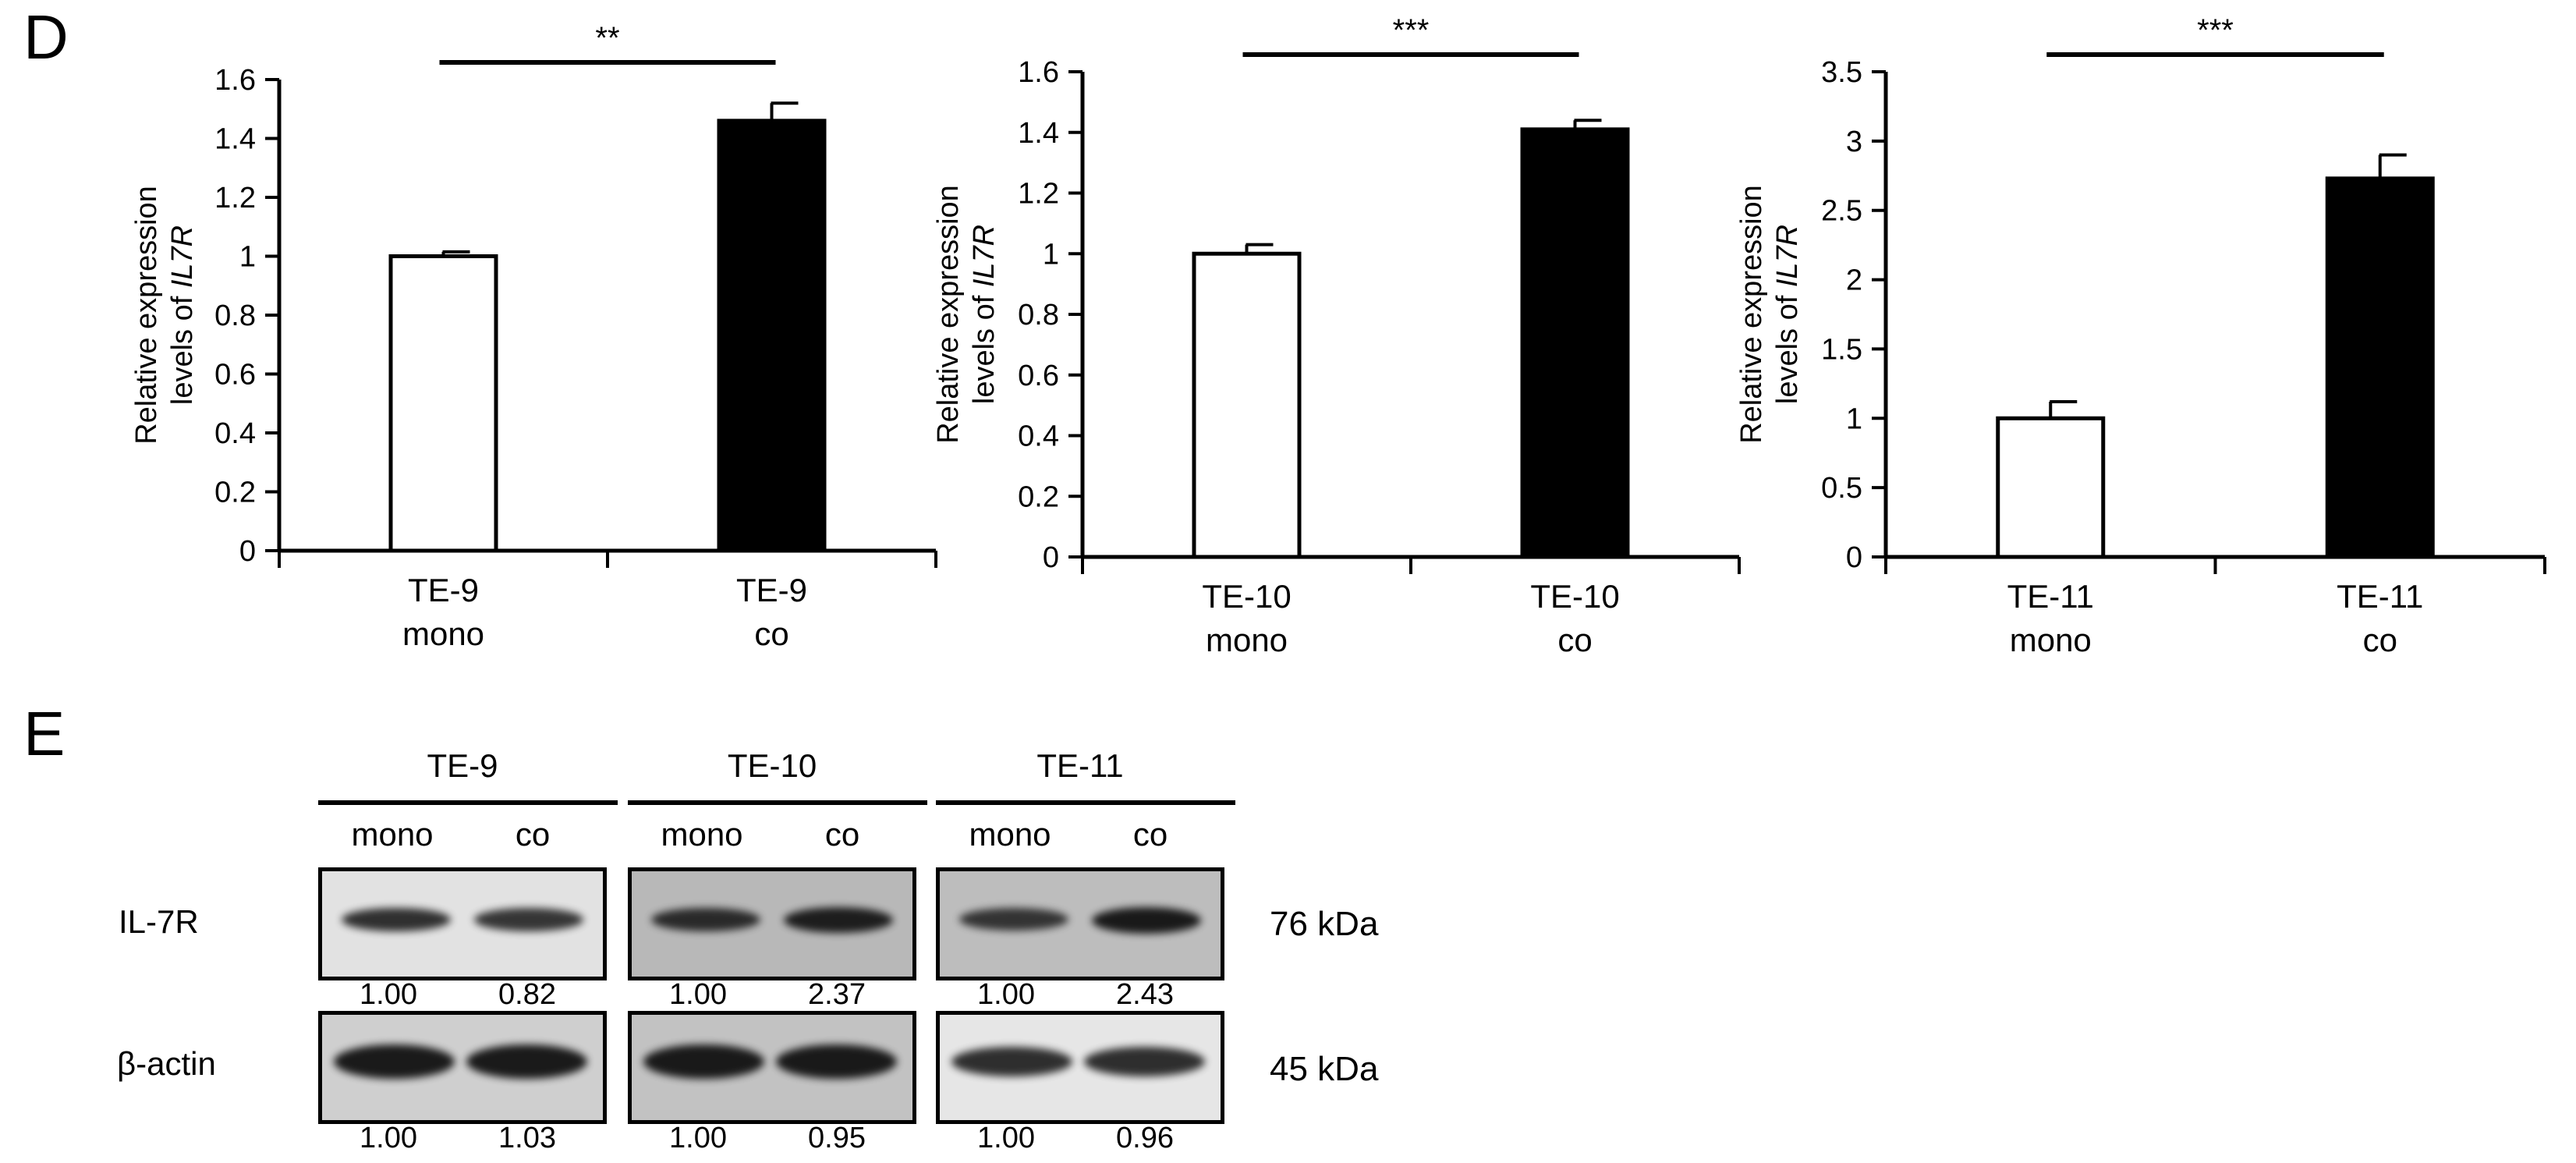 The image size is (2576, 1163). What do you see at coordinates (463, 765) in the screenshot?
I see `blot-group-label: TE-9` at bounding box center [463, 765].